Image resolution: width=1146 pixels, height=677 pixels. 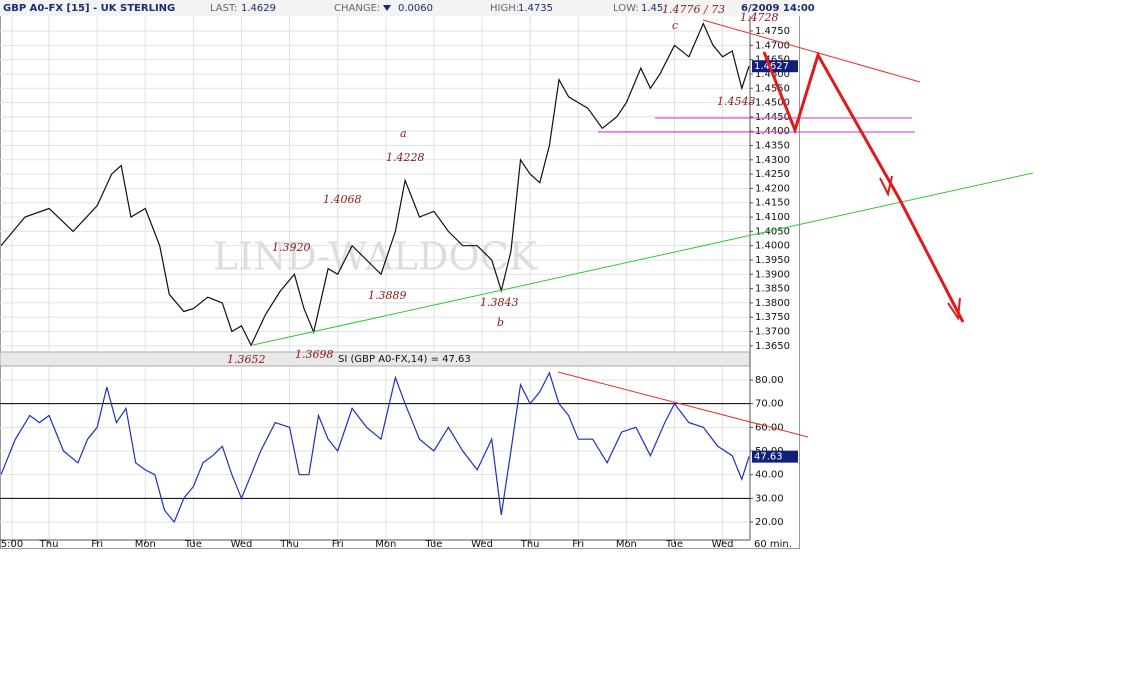 I want to click on y-tick-label: 1.3750, so click(x=772, y=317).